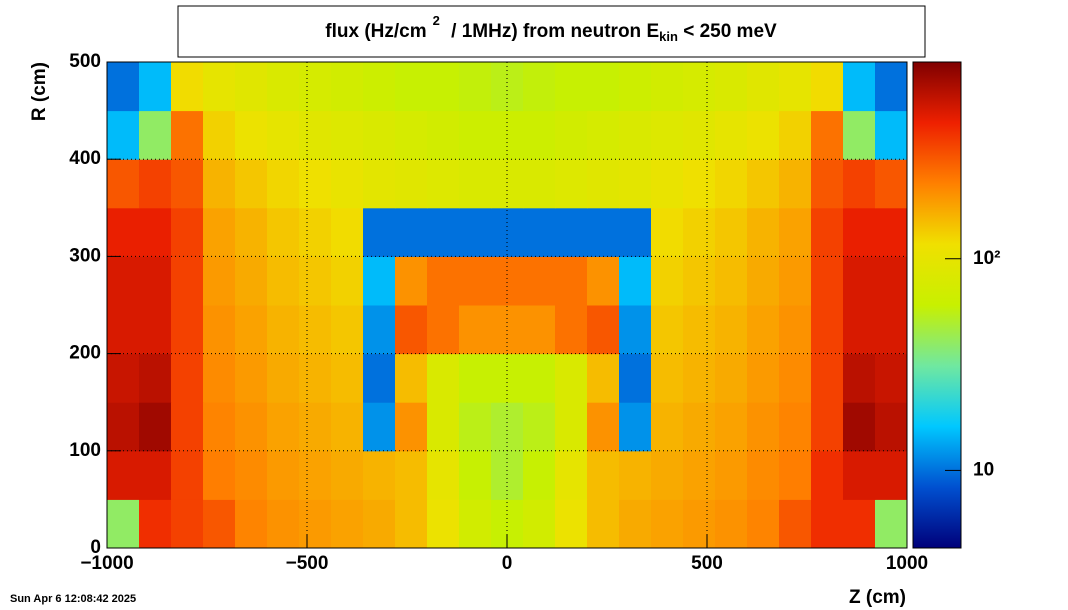  What do you see at coordinates (85, 158) in the screenshot?
I see `y-tick-label: 400` at bounding box center [85, 158].